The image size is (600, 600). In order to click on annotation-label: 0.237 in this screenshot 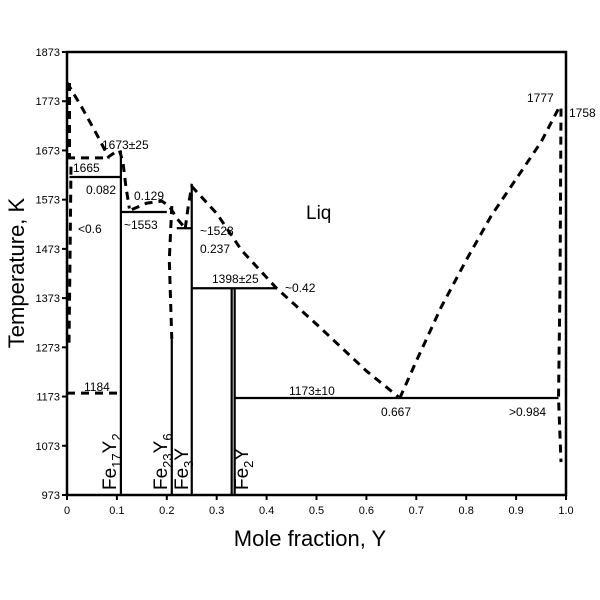, I will do `click(215, 249)`.